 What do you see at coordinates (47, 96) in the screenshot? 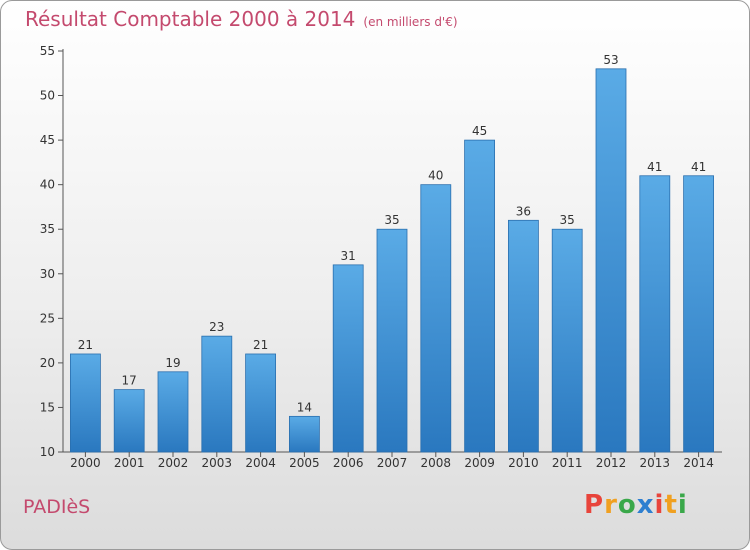
I see `y-tick-label: 50` at bounding box center [47, 96].